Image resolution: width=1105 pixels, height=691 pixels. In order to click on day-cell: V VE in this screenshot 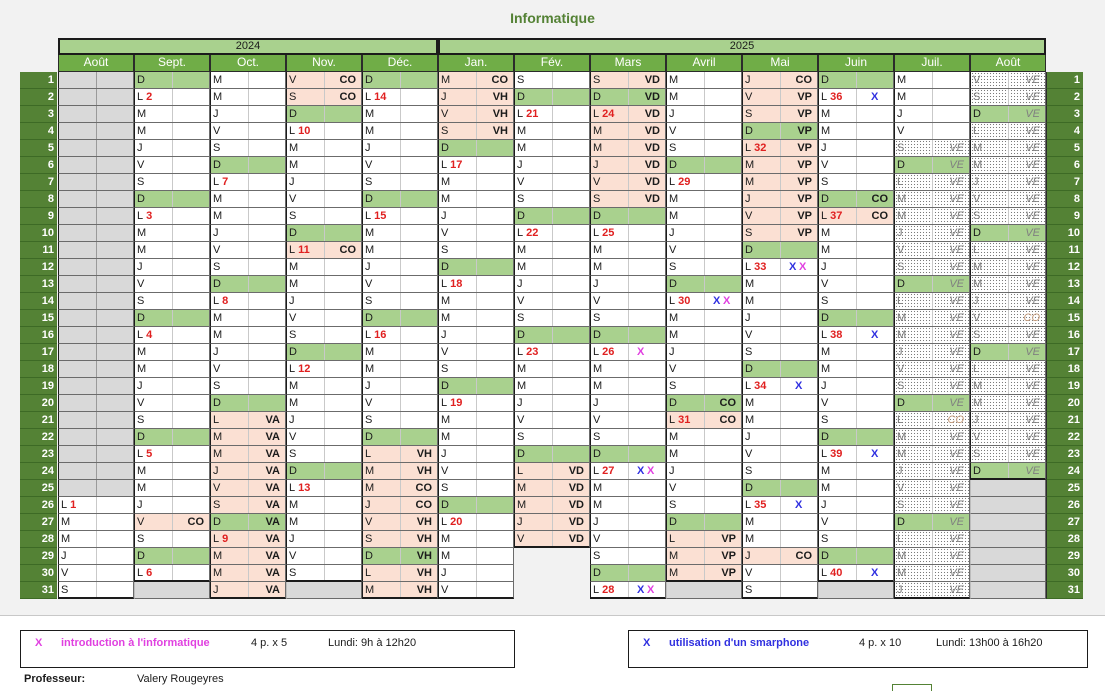, I will do `click(932, 488)`.